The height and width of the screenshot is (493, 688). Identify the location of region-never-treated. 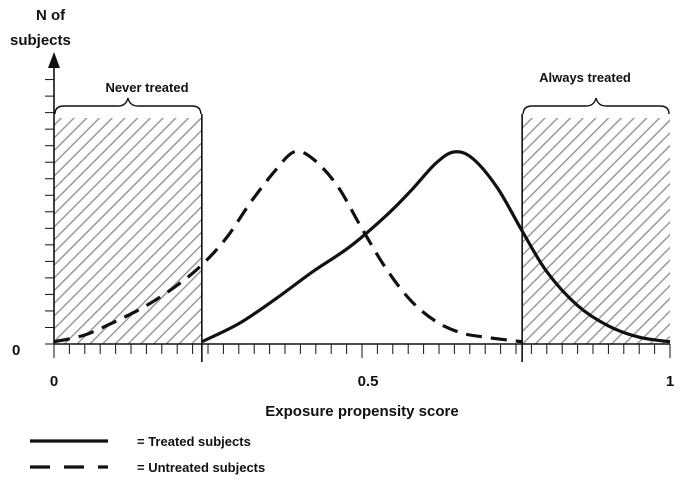
(128, 231).